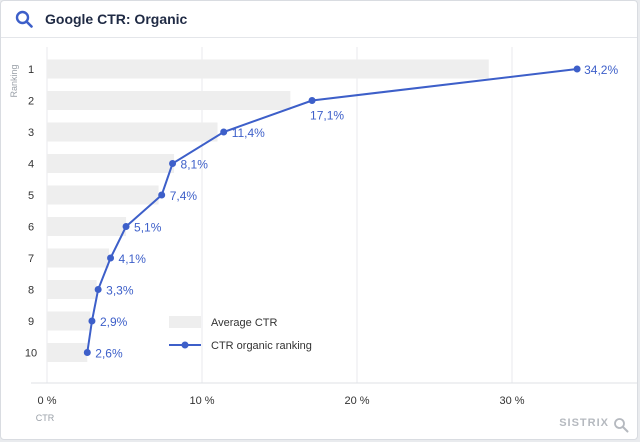 The image size is (640, 442). Describe the element at coordinates (195, 165) in the screenshot. I see `ctr-label-4: 8,1%` at that location.